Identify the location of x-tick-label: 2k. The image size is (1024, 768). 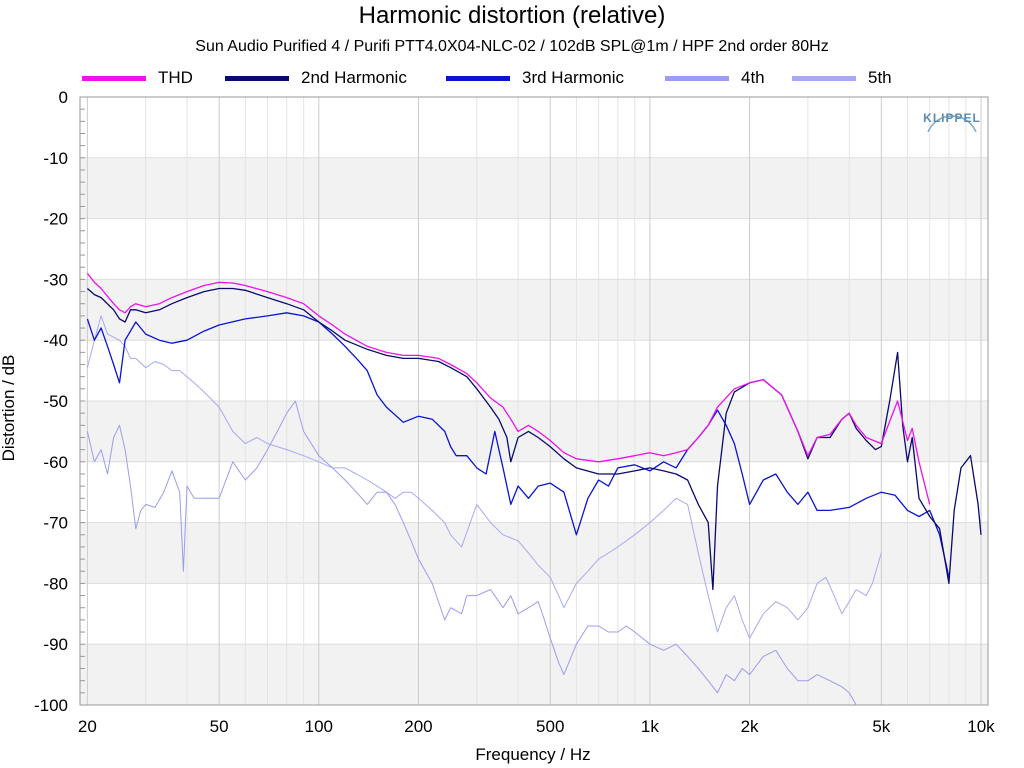
(750, 726).